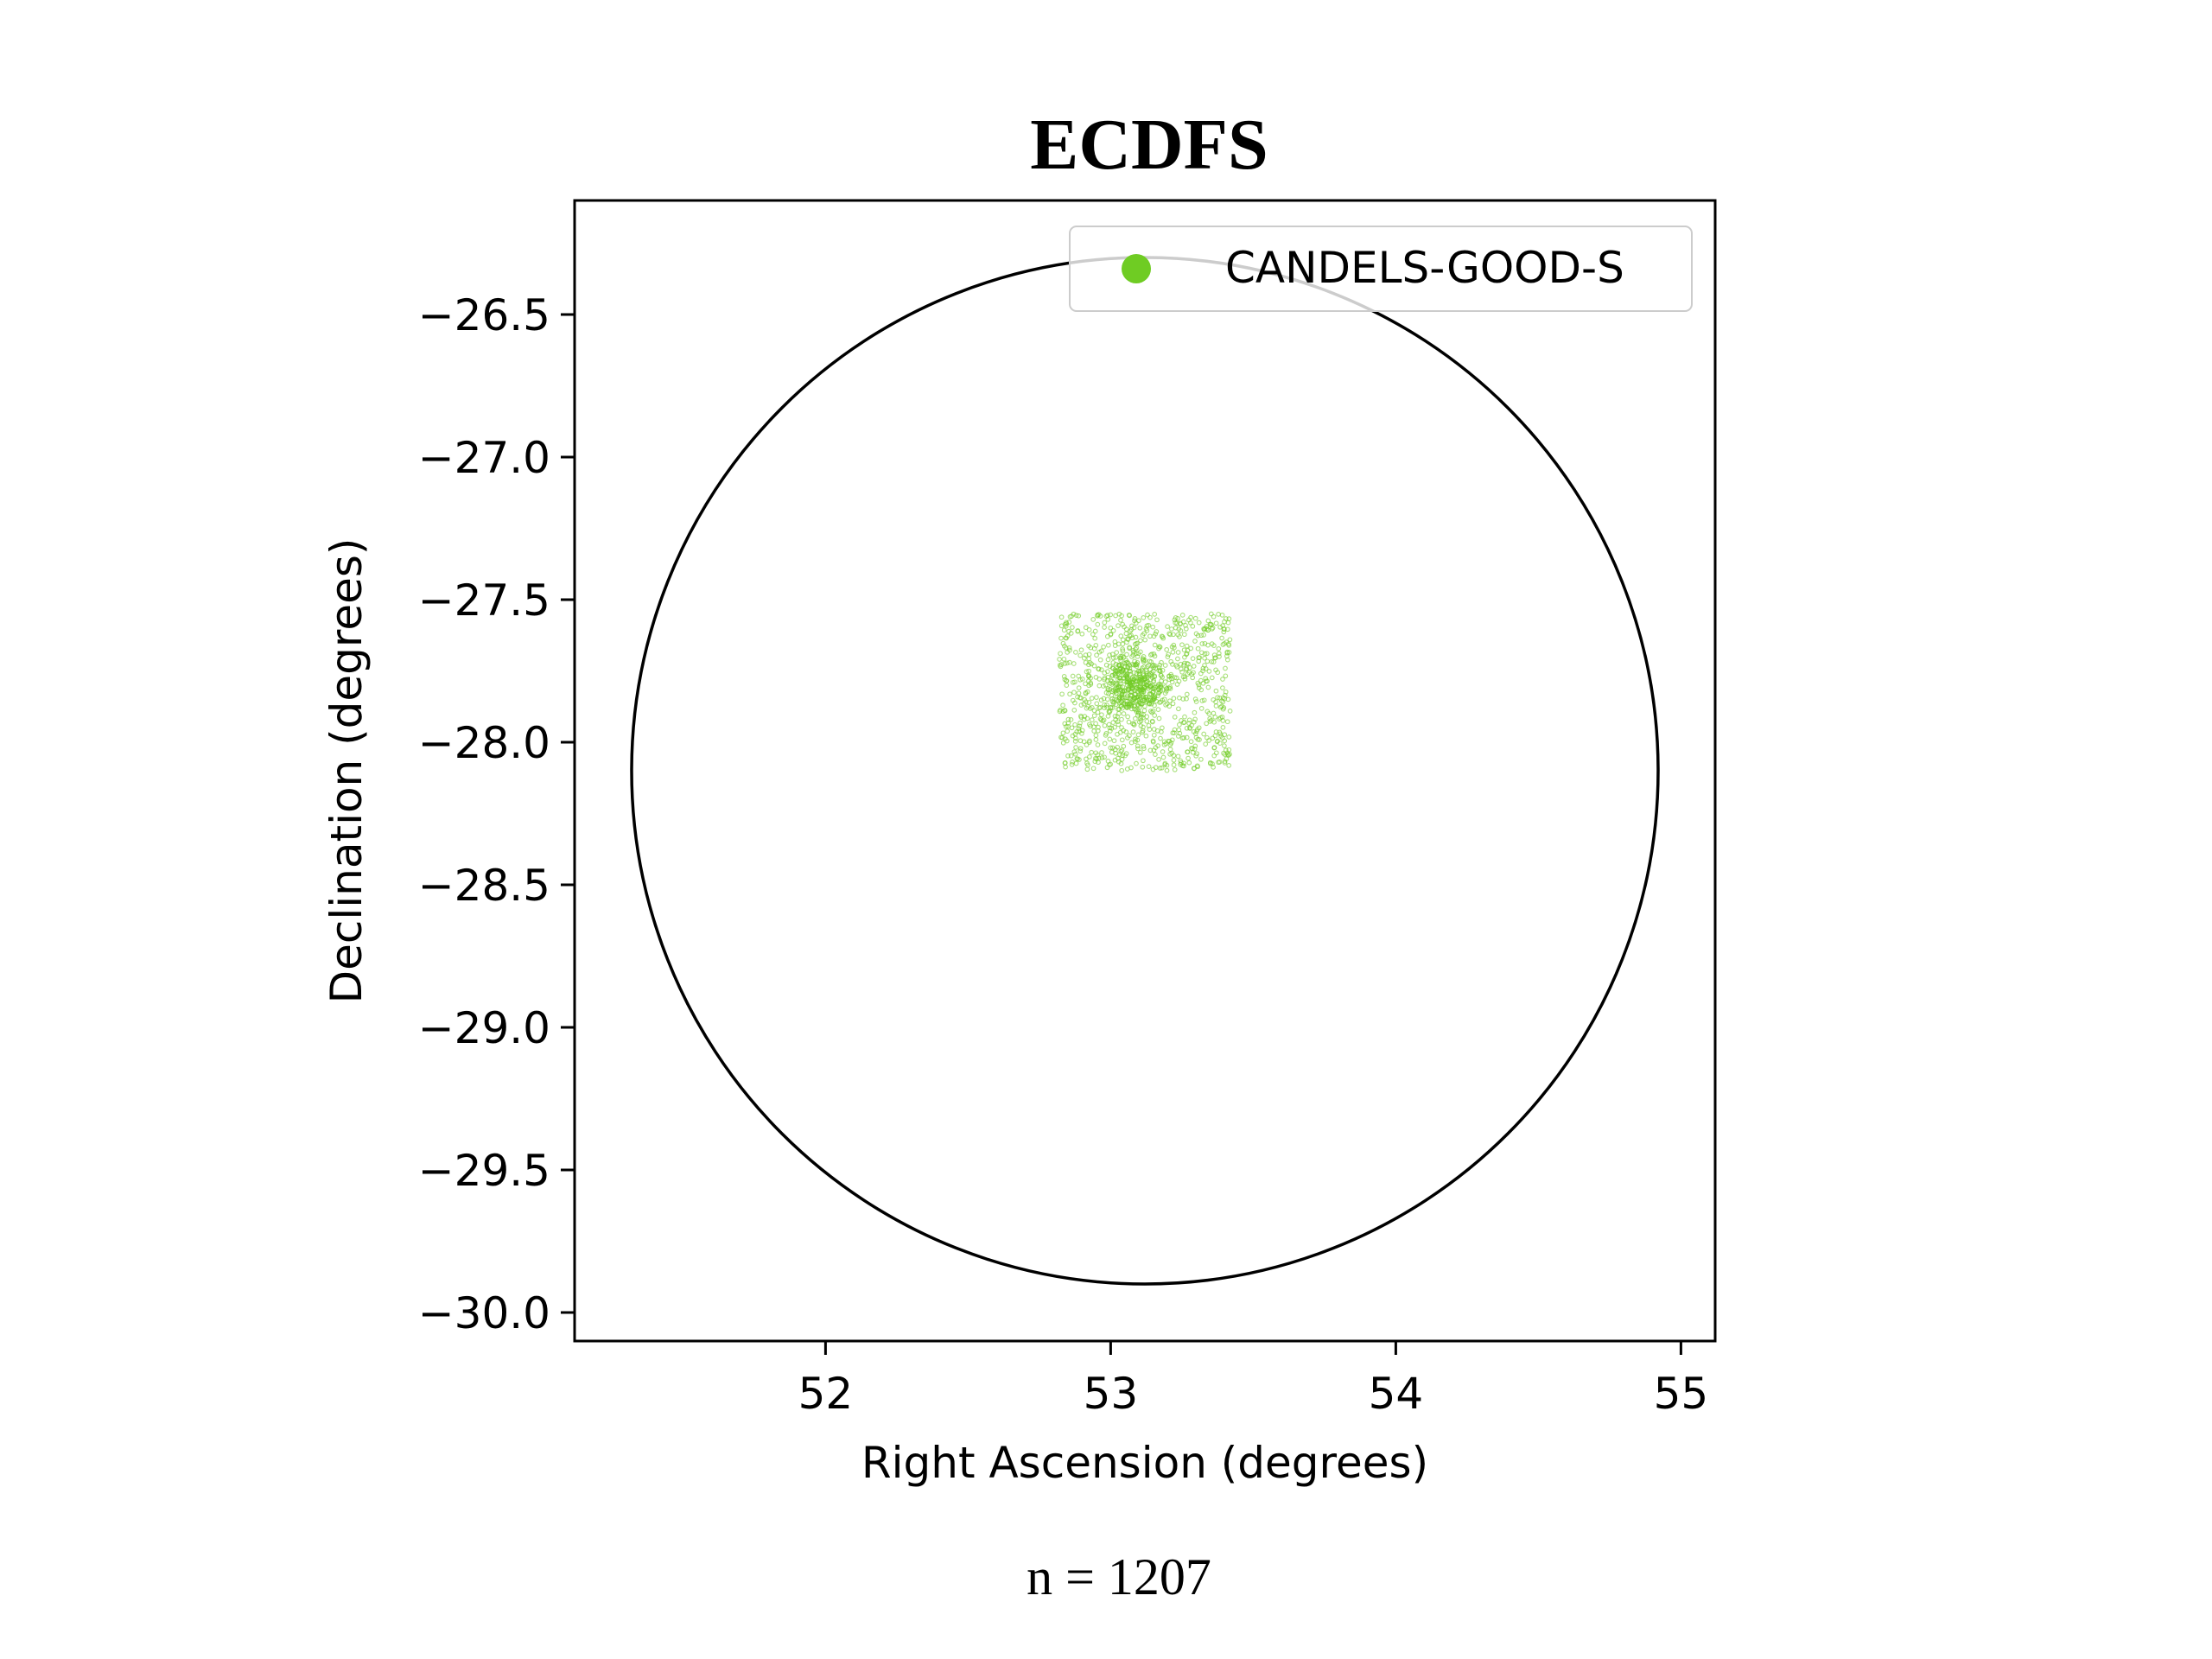  Describe the element at coordinates (1681, 1394) in the screenshot. I see `x-tick-label: 55` at that location.